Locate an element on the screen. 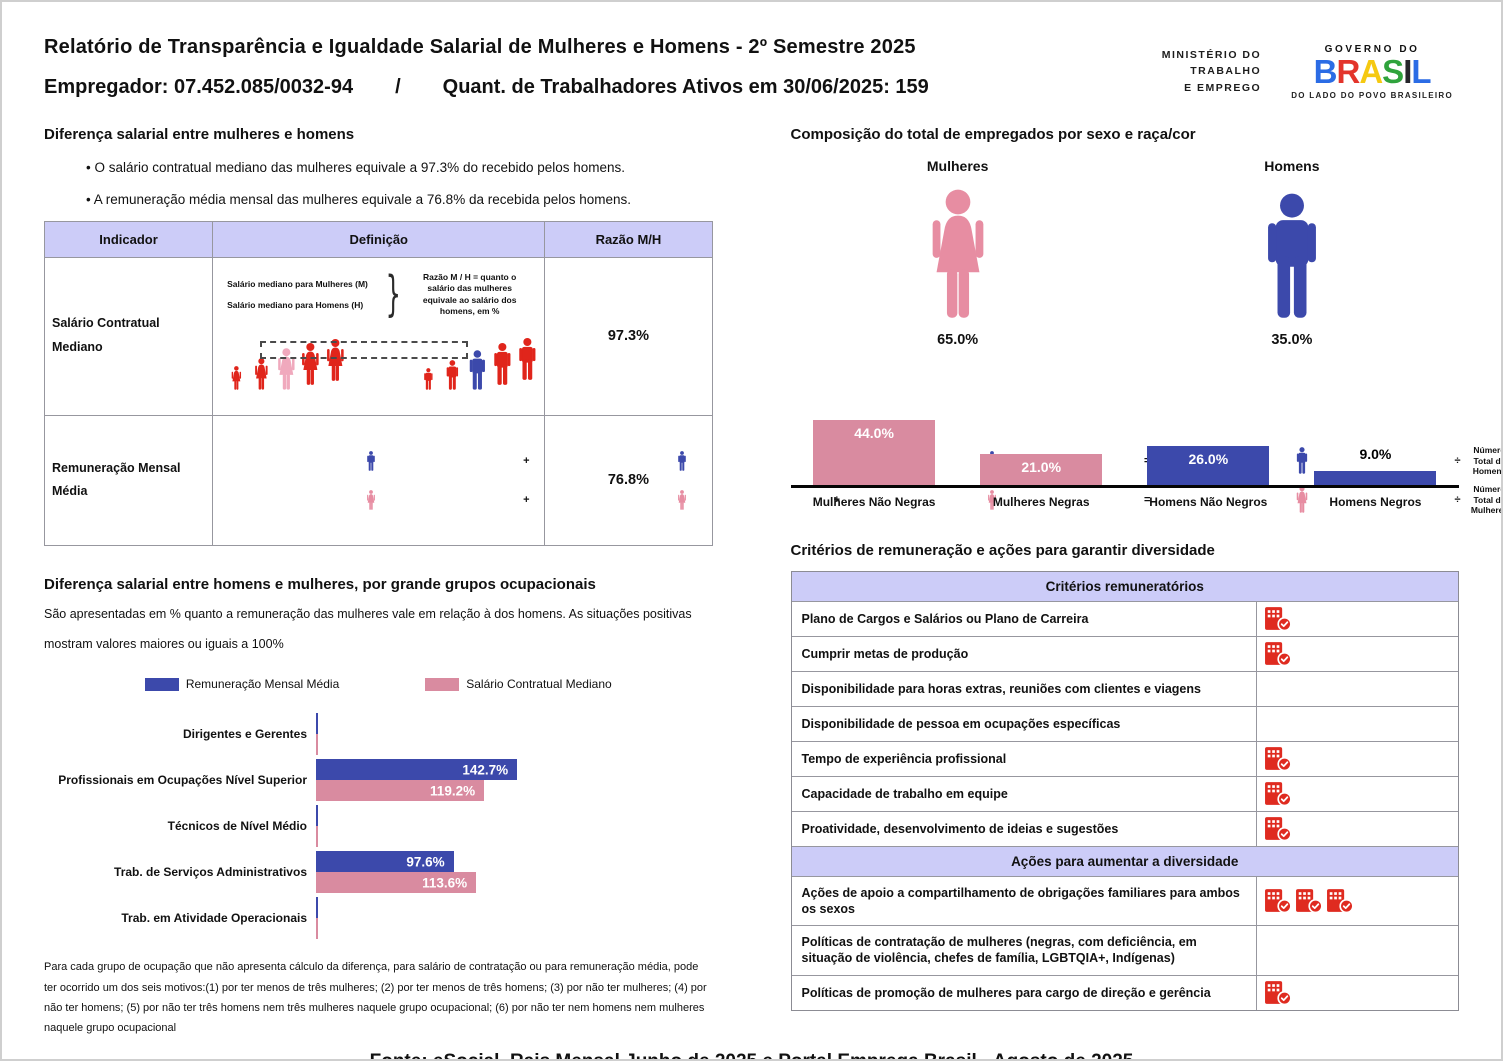  hbar-category-label: Dirigentes e Gerentes is located at coordinates (244, 733).